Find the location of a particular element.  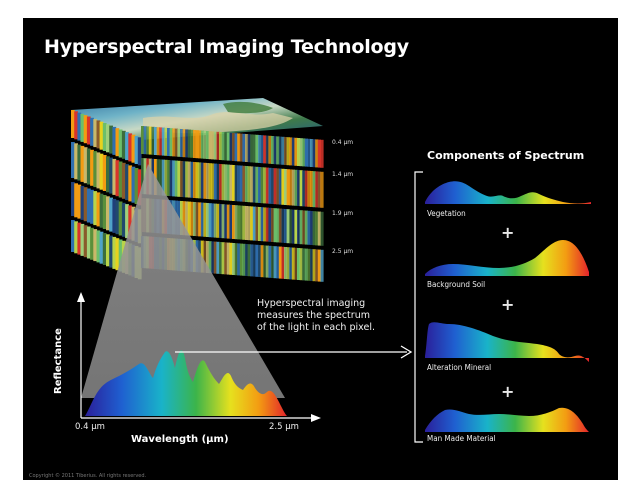

y-axis-label: Reflectance is located at coordinates (58, 361).